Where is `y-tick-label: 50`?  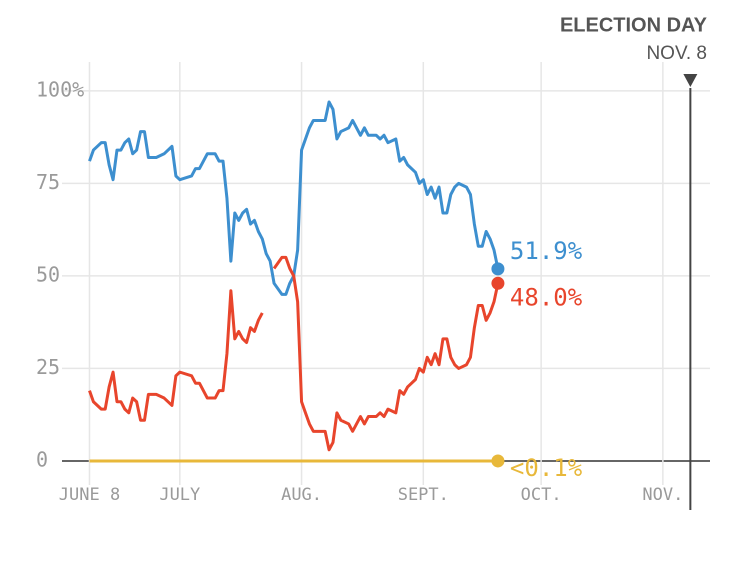 y-tick-label: 50 is located at coordinates (48, 274).